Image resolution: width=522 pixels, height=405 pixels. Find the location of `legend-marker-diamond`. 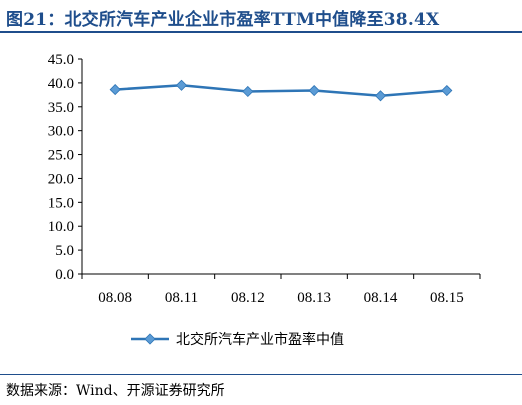

legend-marker-diamond is located at coordinates (150, 339).